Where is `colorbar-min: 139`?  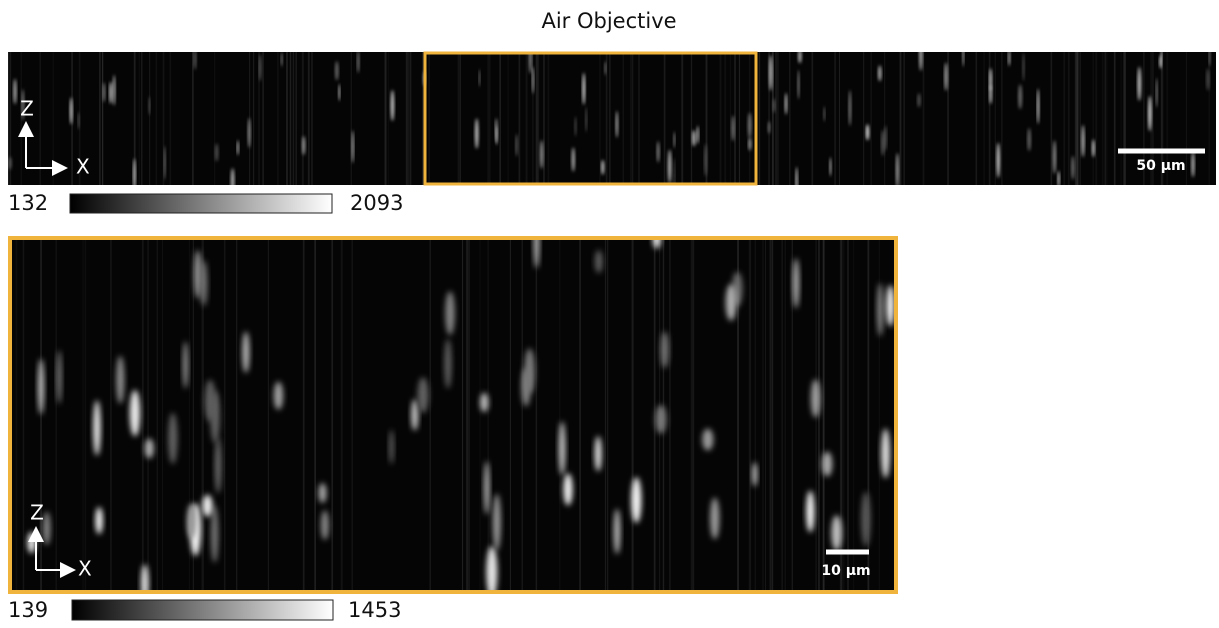
colorbar-min: 139 is located at coordinates (28, 610).